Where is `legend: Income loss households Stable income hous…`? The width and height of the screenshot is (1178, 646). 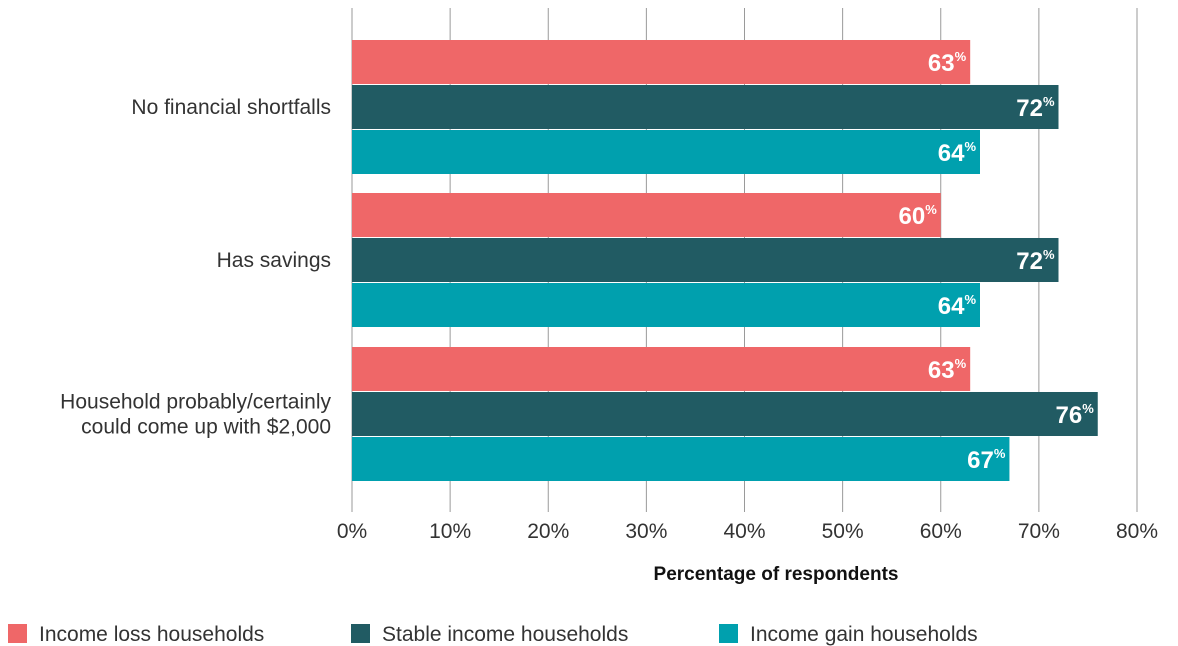 legend: Income loss households Stable income hous… is located at coordinates (493, 634).